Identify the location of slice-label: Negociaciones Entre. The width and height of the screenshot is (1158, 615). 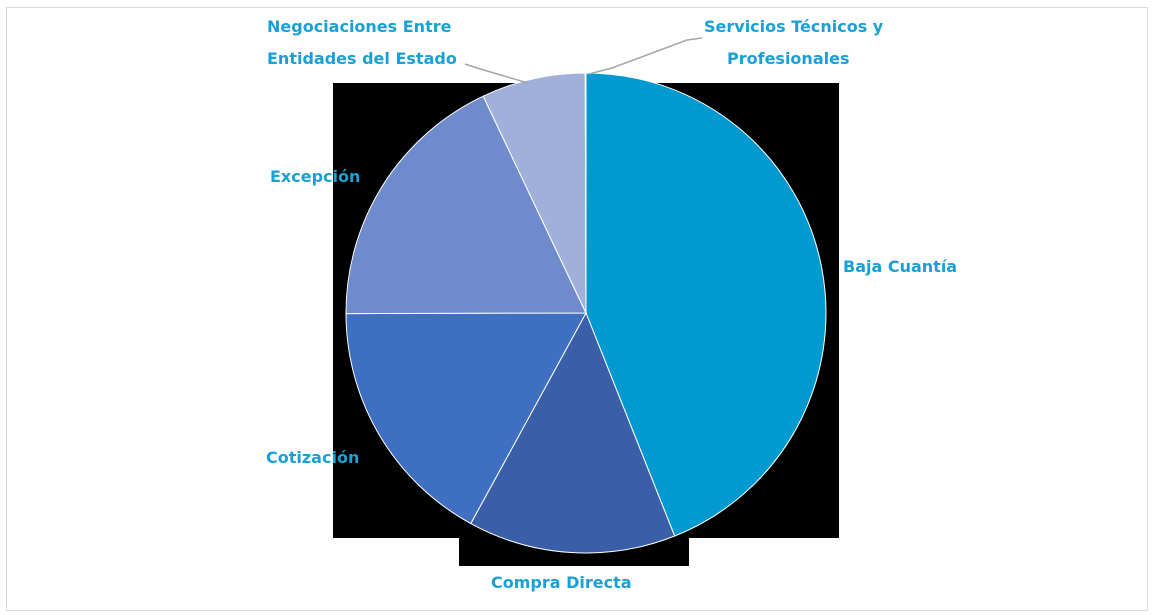
(359, 26).